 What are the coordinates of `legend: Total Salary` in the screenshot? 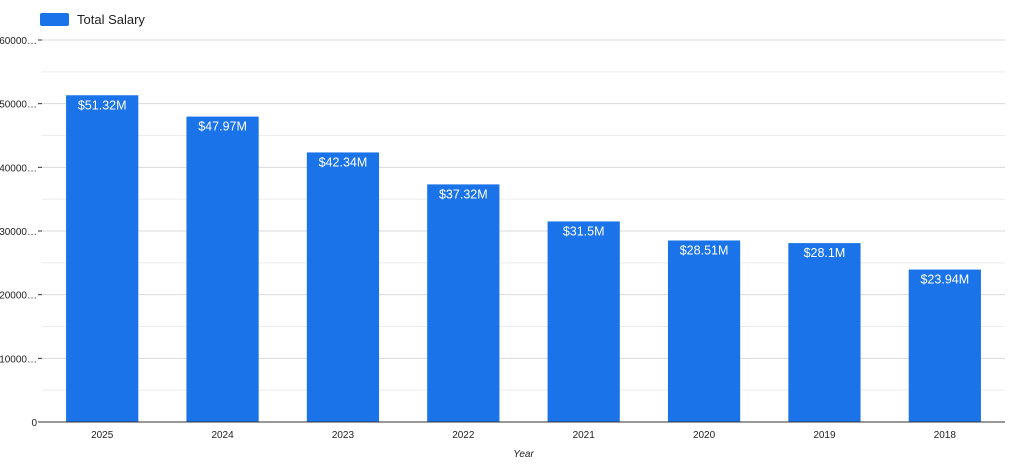 It's located at (92, 19).